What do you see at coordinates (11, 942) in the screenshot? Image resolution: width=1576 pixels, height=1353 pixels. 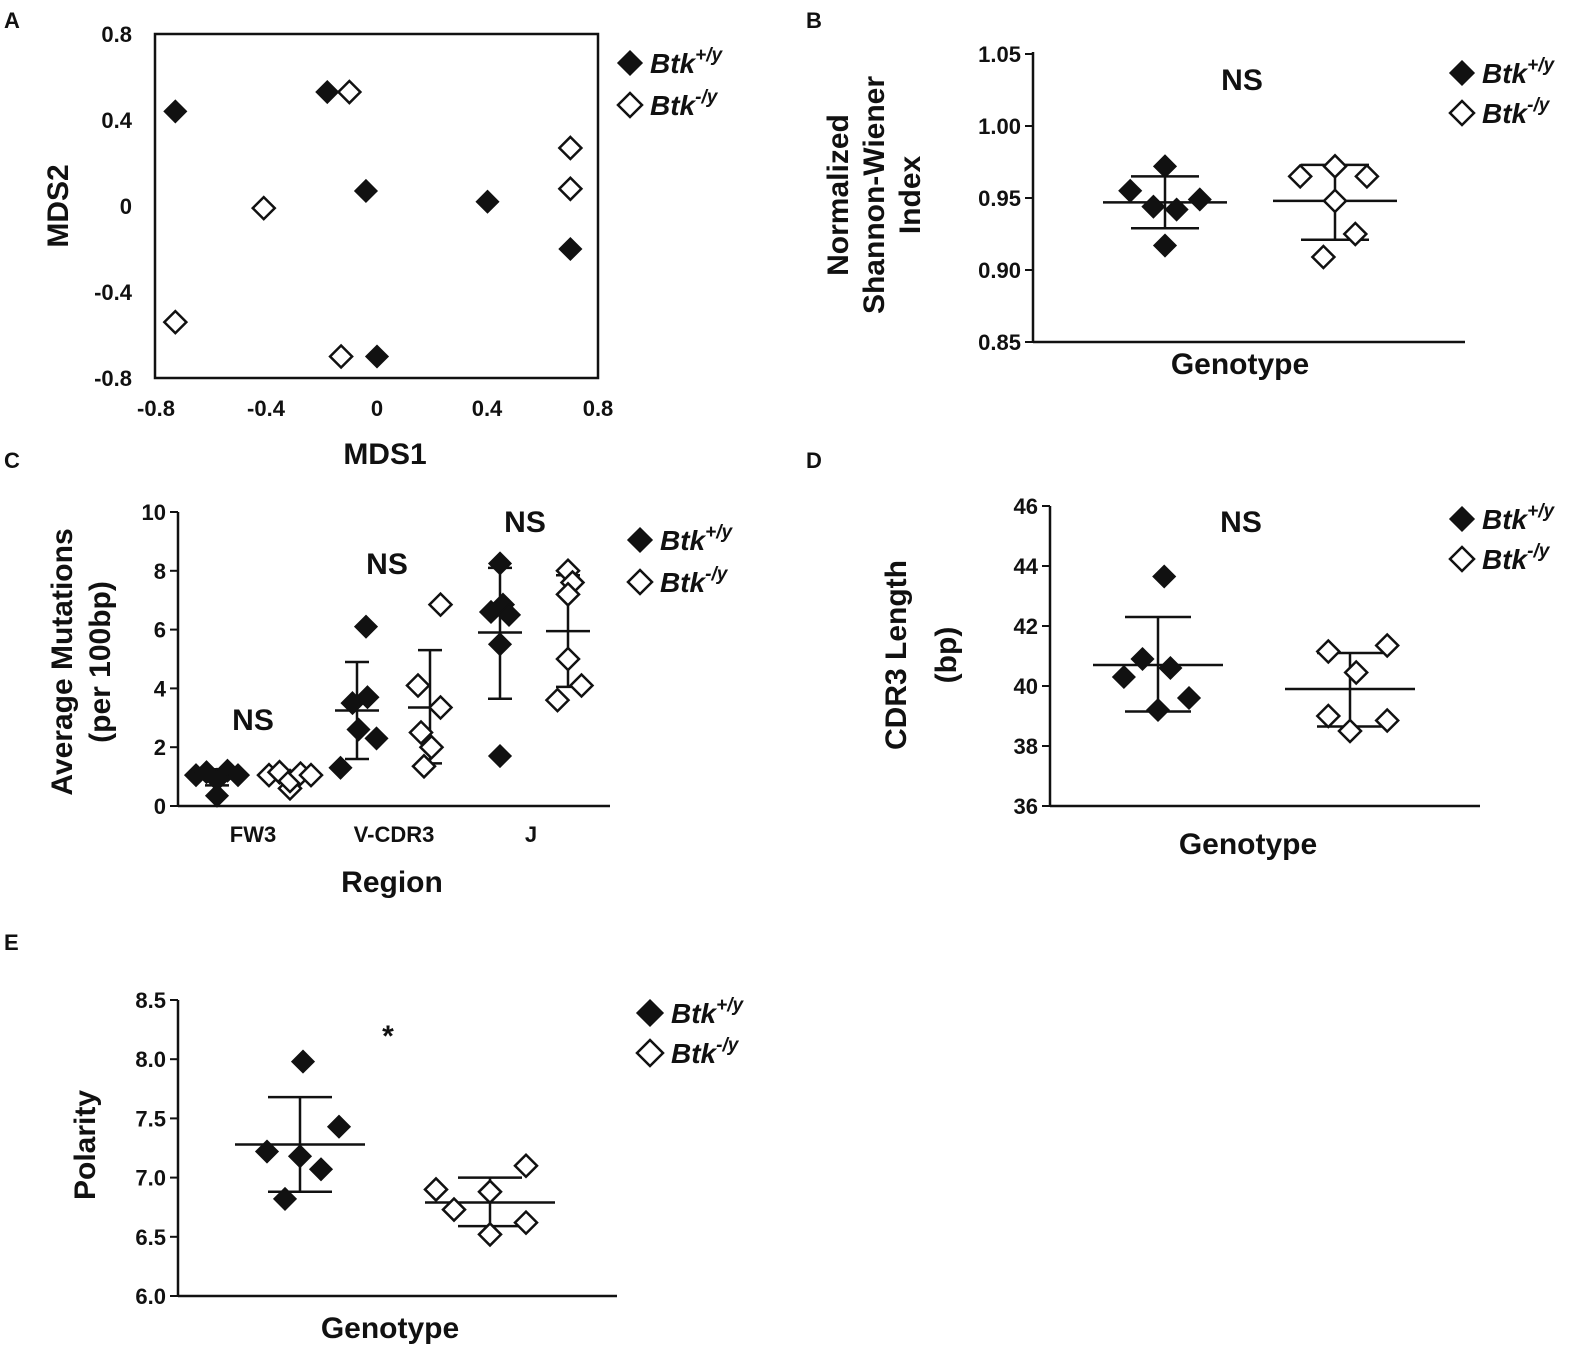 I see `panel-letter-e: E` at bounding box center [11, 942].